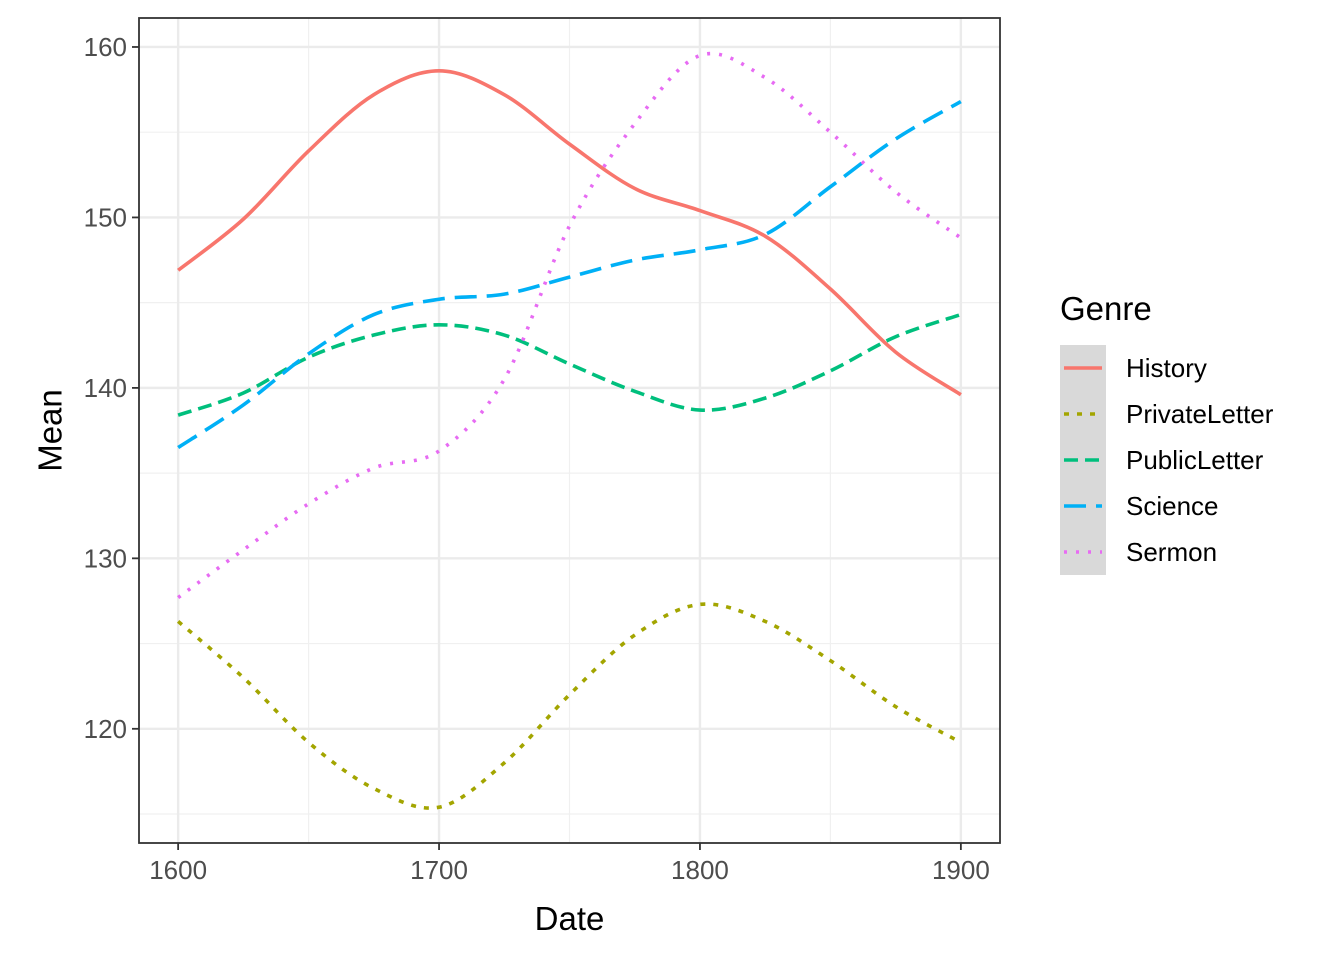  Describe the element at coordinates (105, 558) in the screenshot. I see `y-tick-label: 130` at that location.